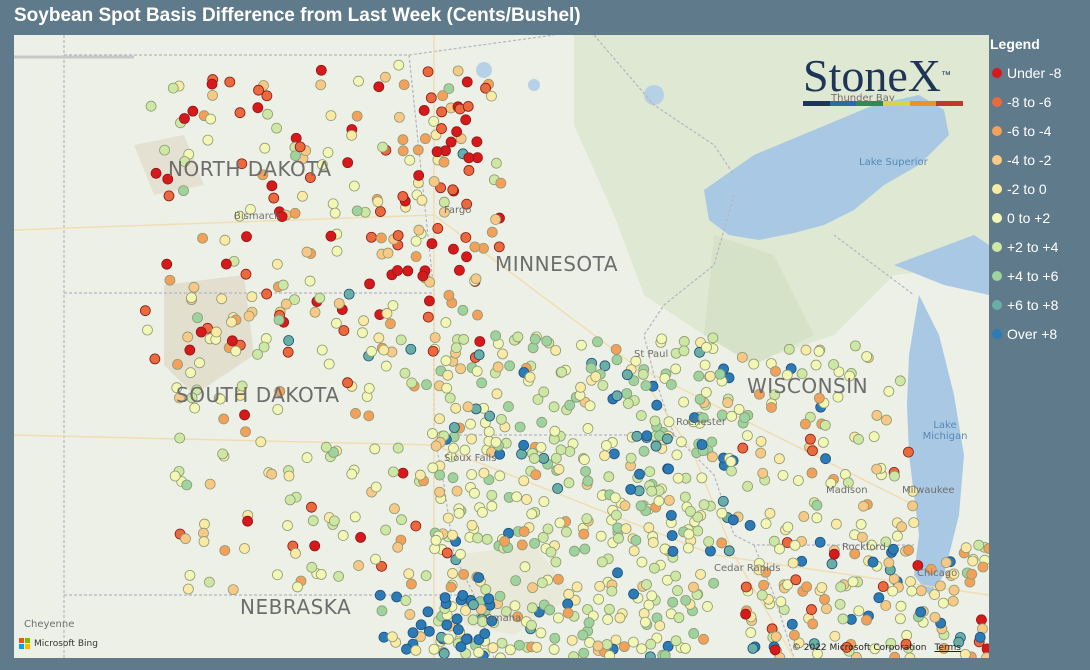  What do you see at coordinates (1040, 304) in the screenshot?
I see `legend-item: +6 to +8` at bounding box center [1040, 304].